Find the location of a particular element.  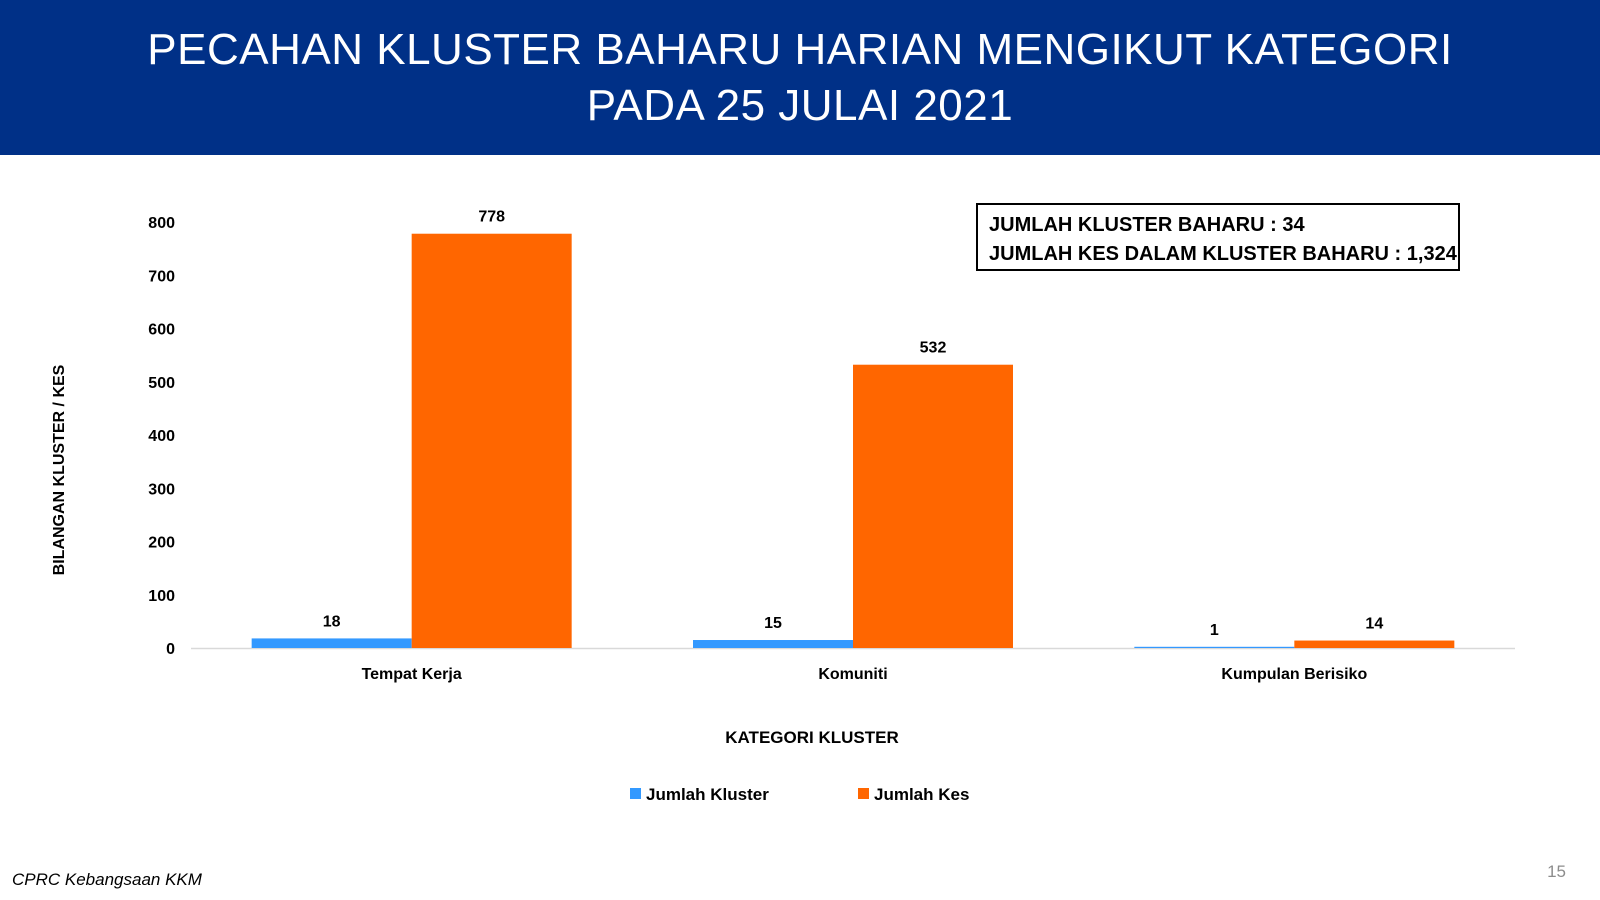

summary-total-clusters: JUMLAH KLUSTER BAHARU : 34 is located at coordinates (1147, 225).